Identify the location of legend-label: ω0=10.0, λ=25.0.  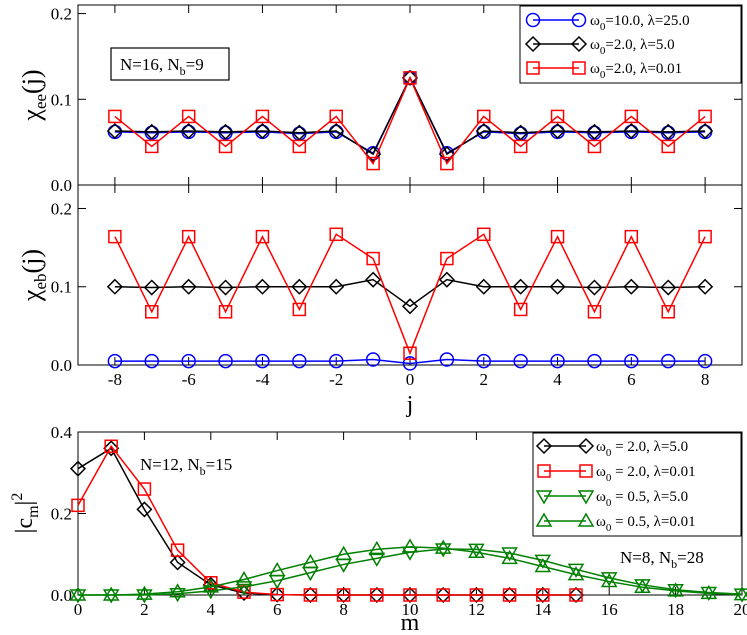
(640, 23).